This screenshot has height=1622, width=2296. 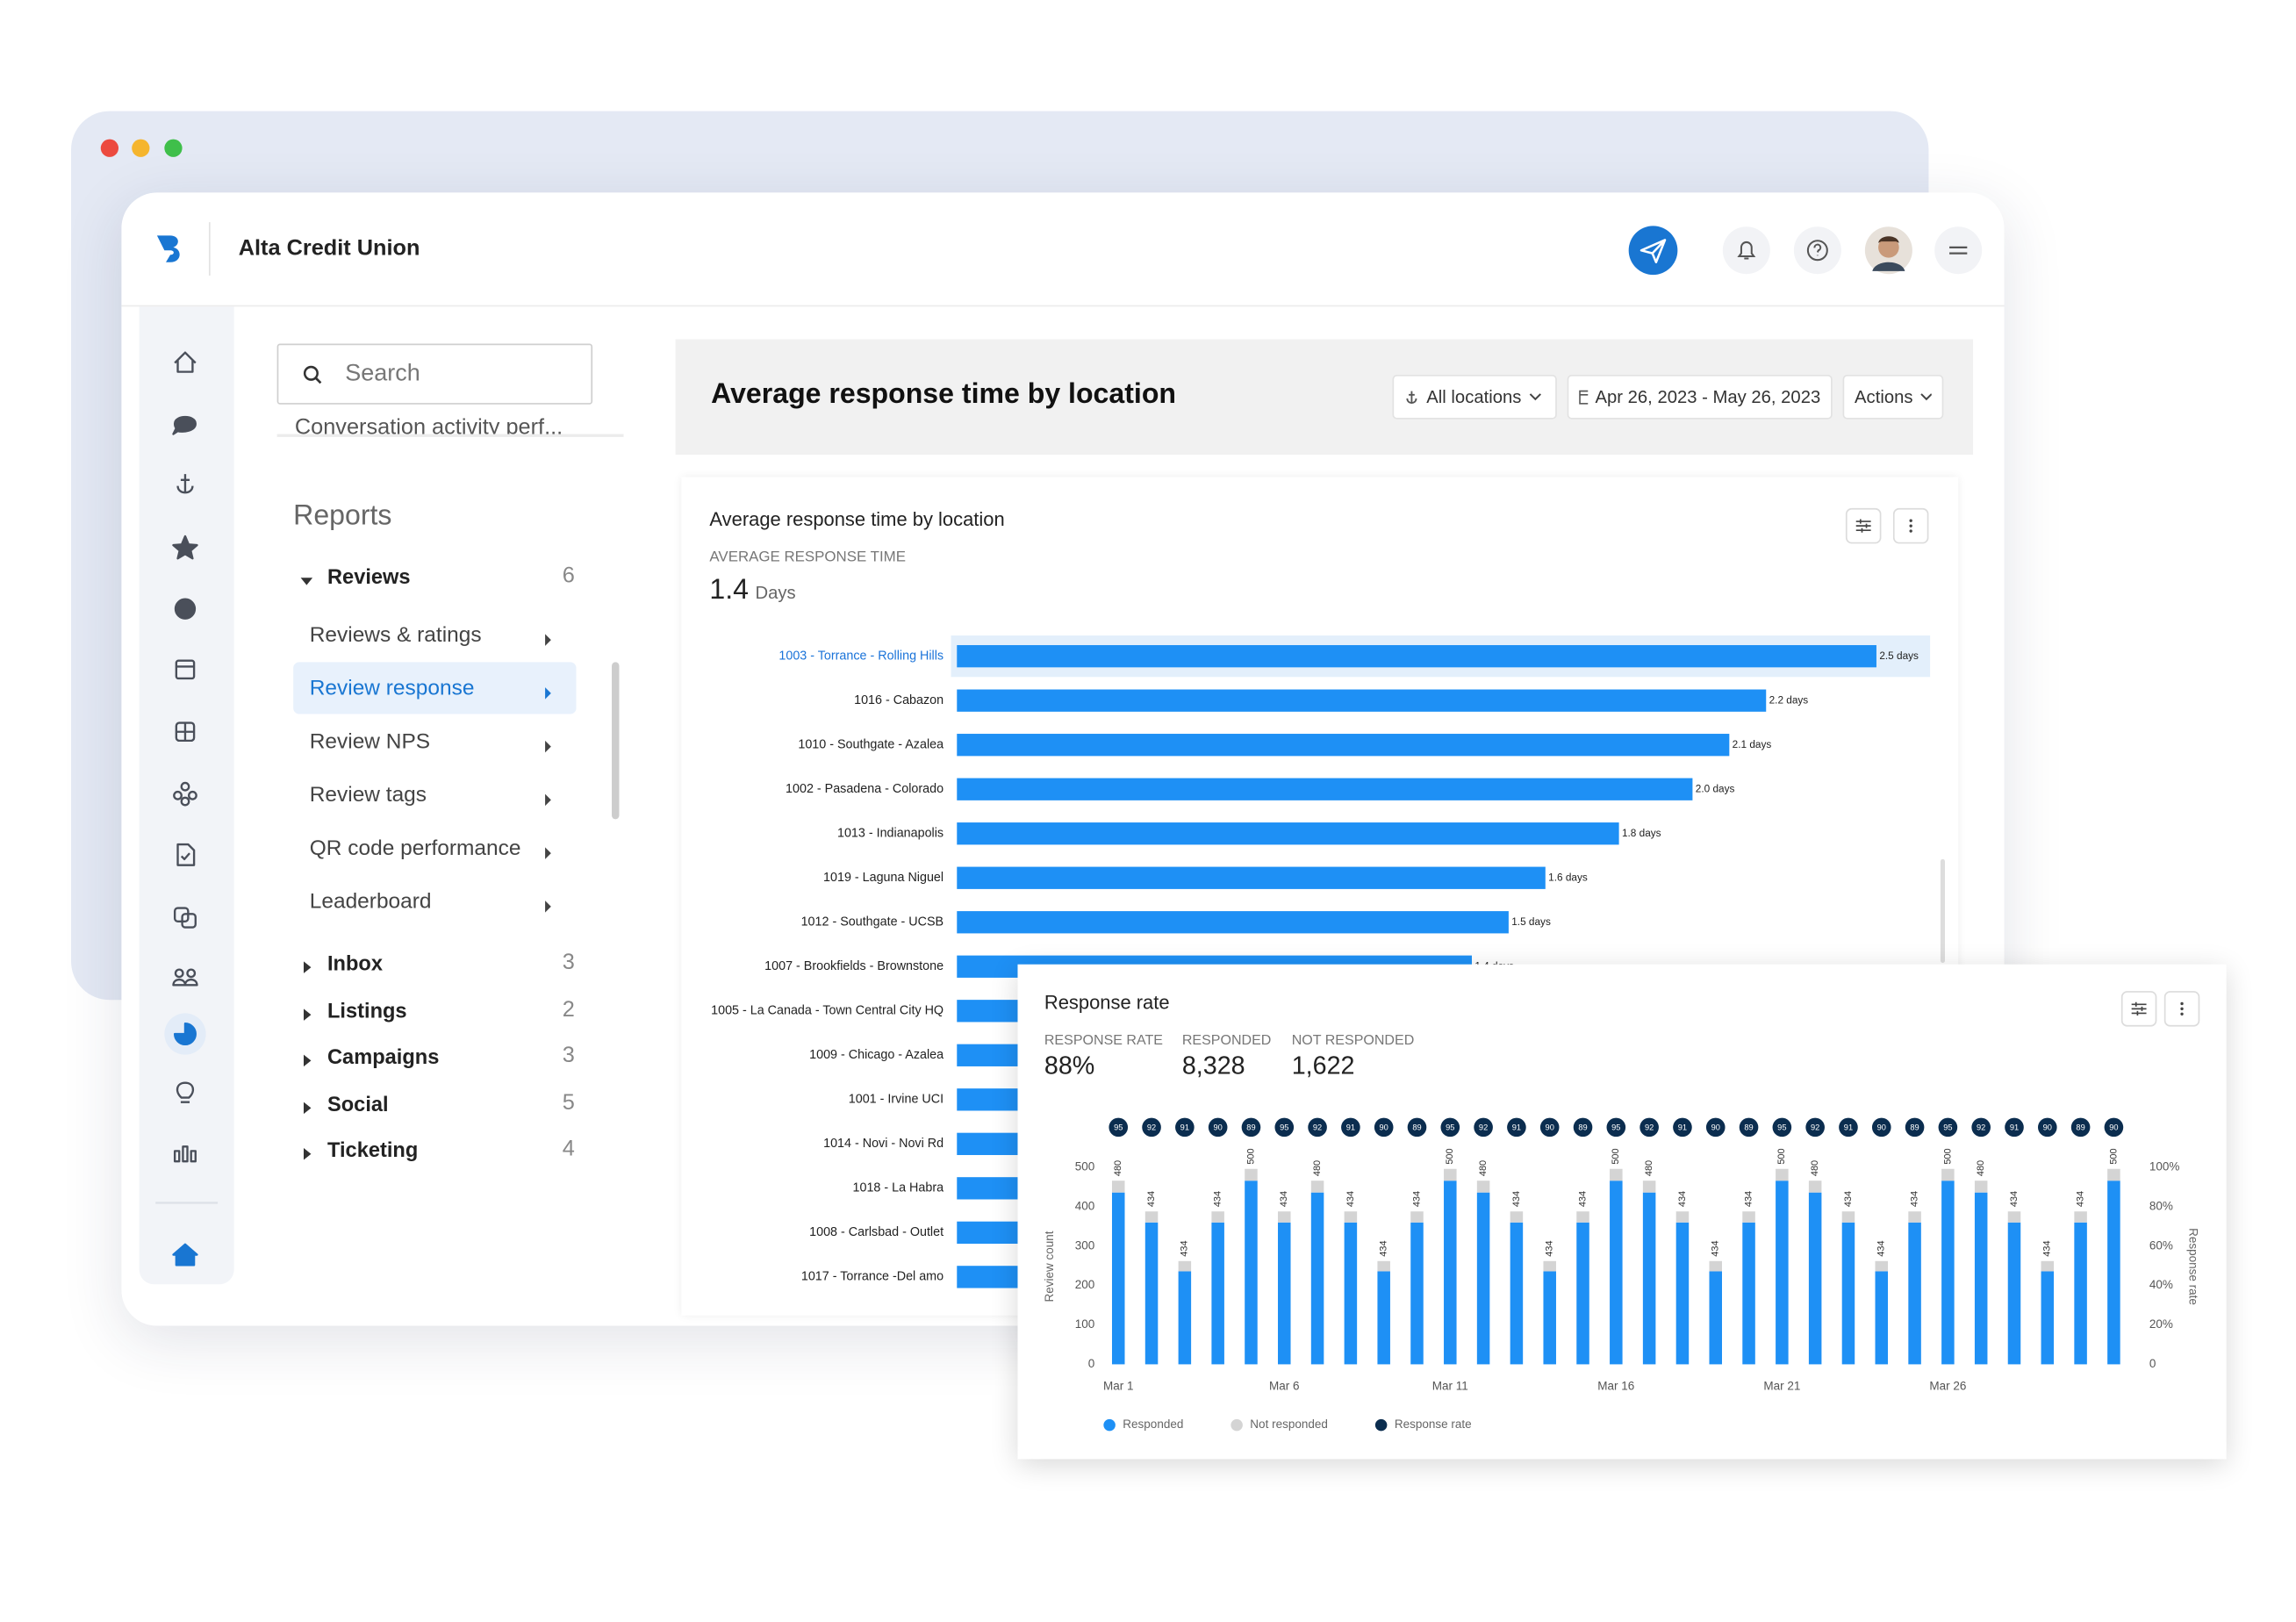 What do you see at coordinates (568, 1055) in the screenshot?
I see `group-count: 3` at bounding box center [568, 1055].